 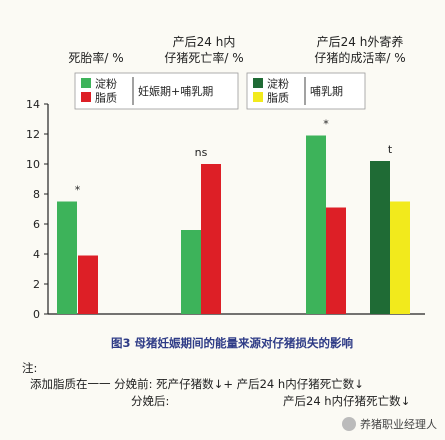 I want to click on y-tick-label: 8, so click(x=36, y=194).